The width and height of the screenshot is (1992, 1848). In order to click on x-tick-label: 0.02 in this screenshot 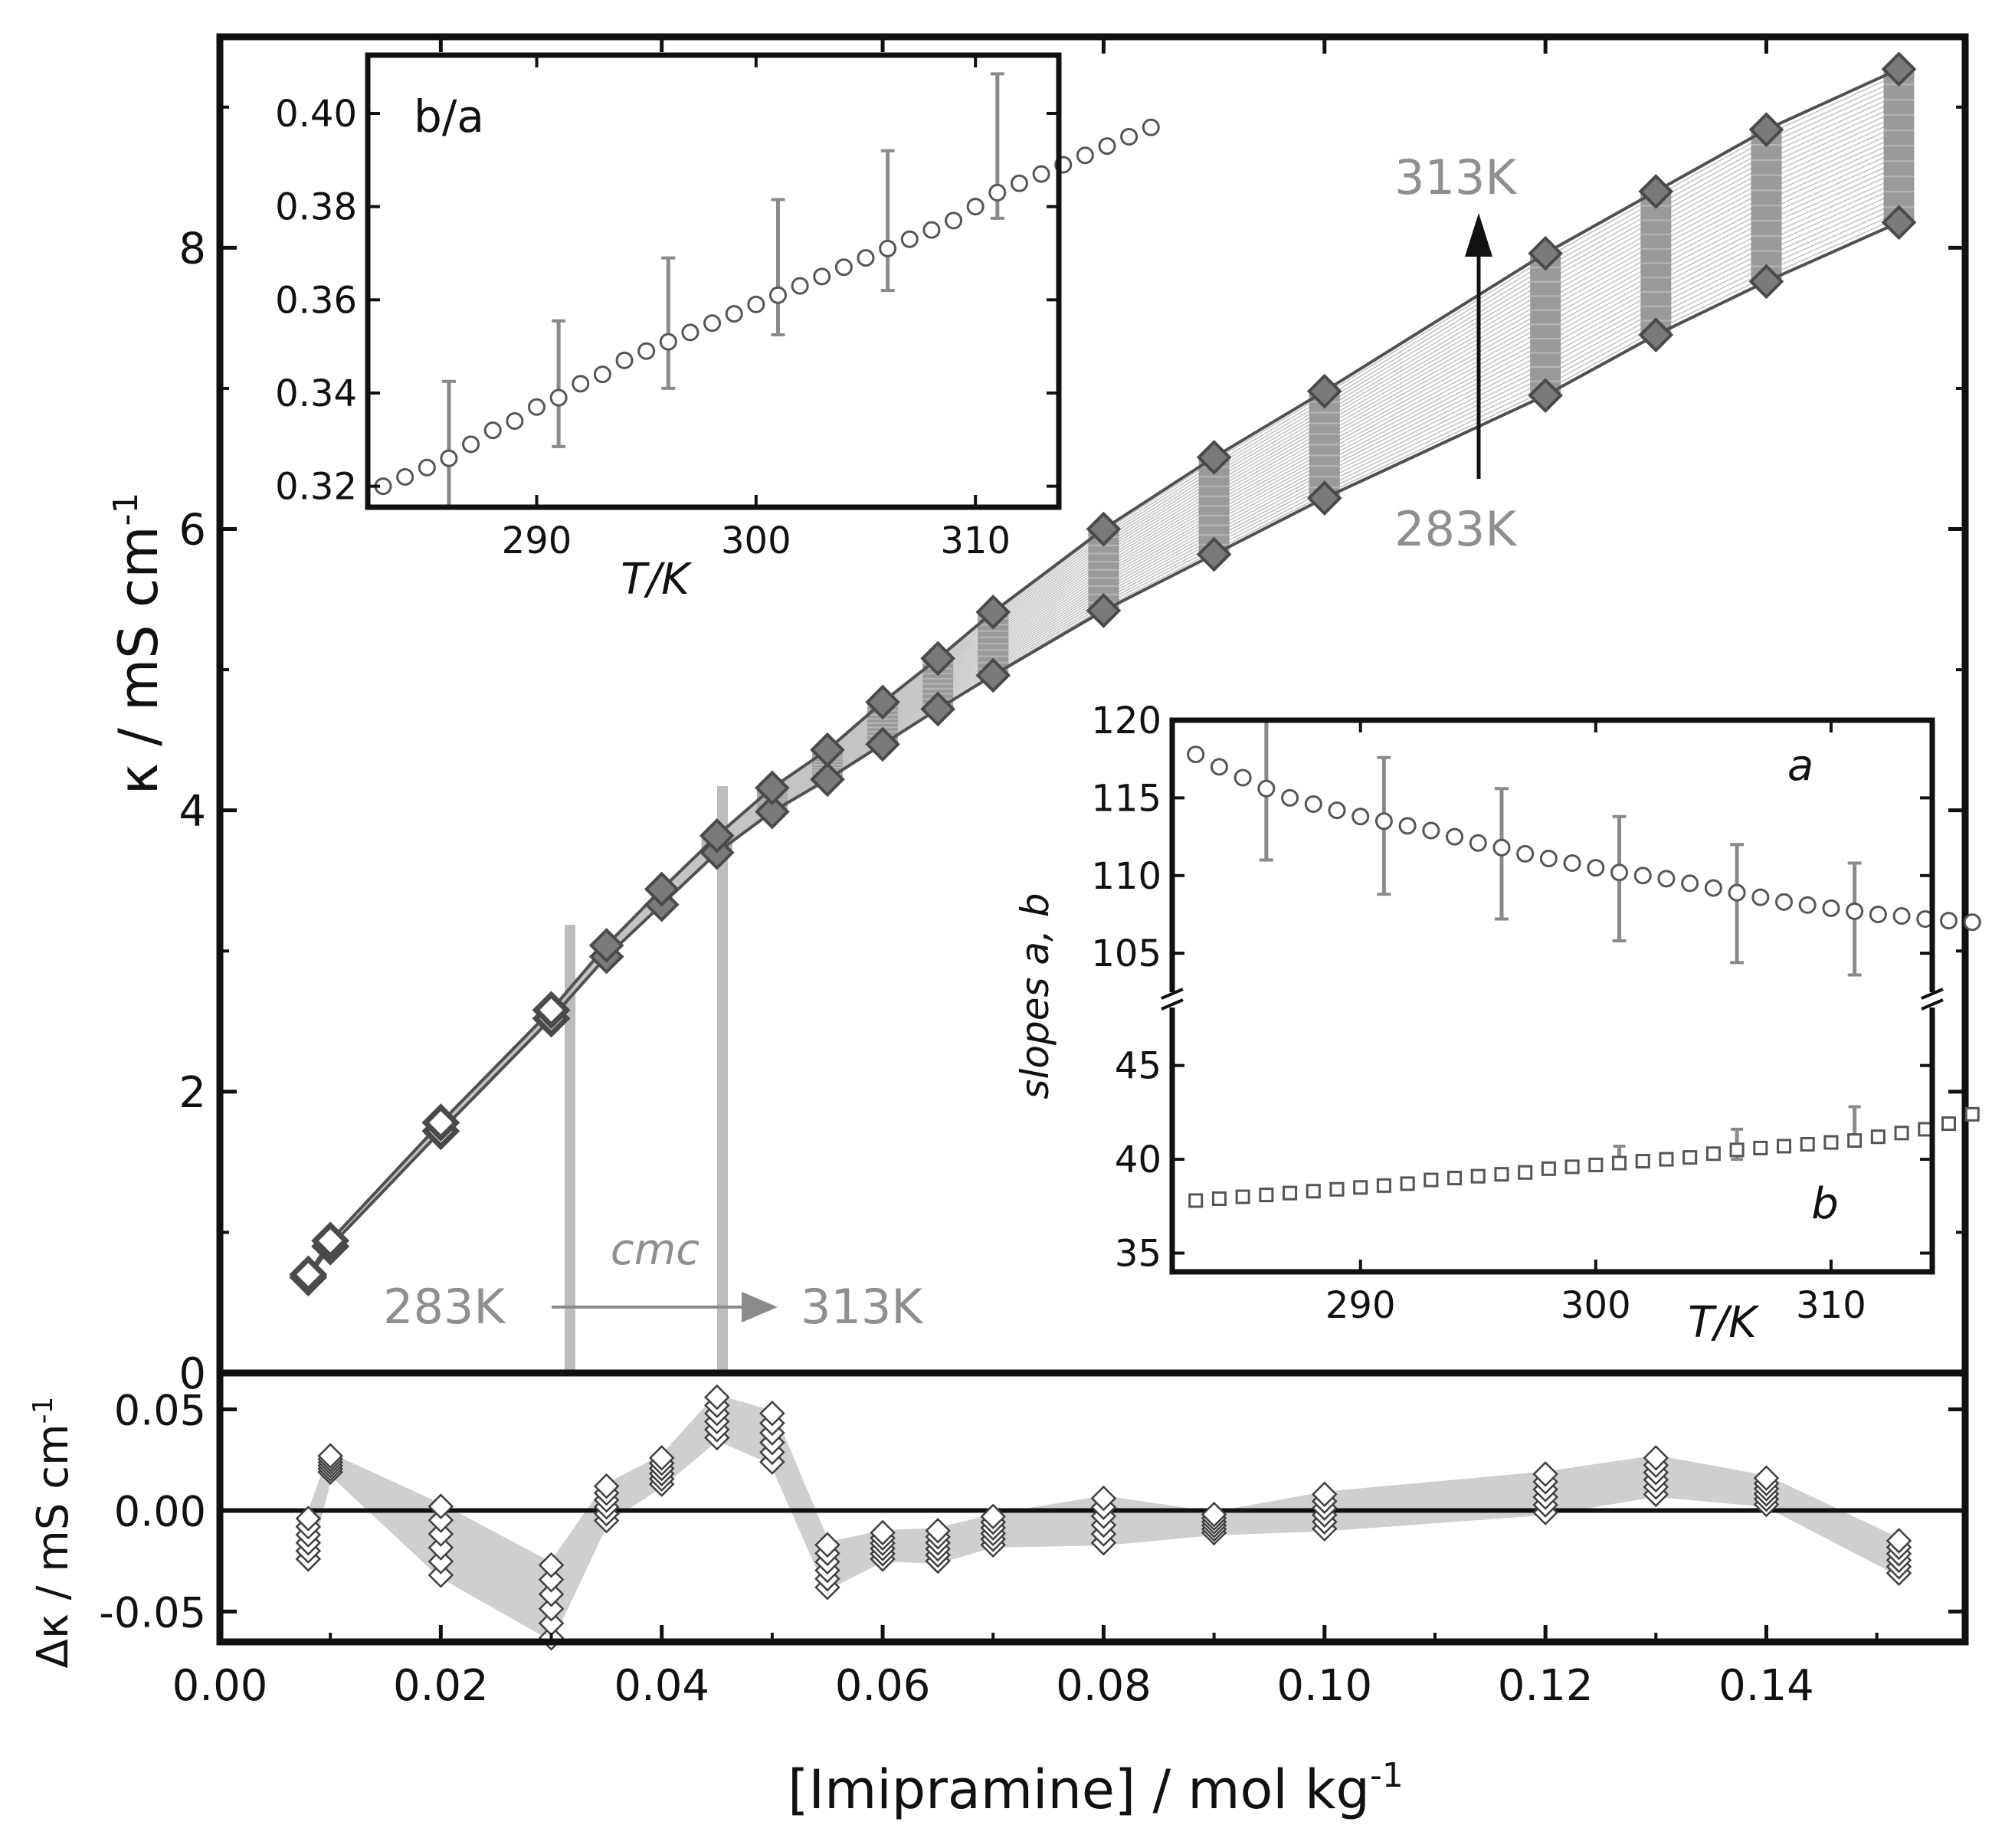, I will do `click(441, 1686)`.